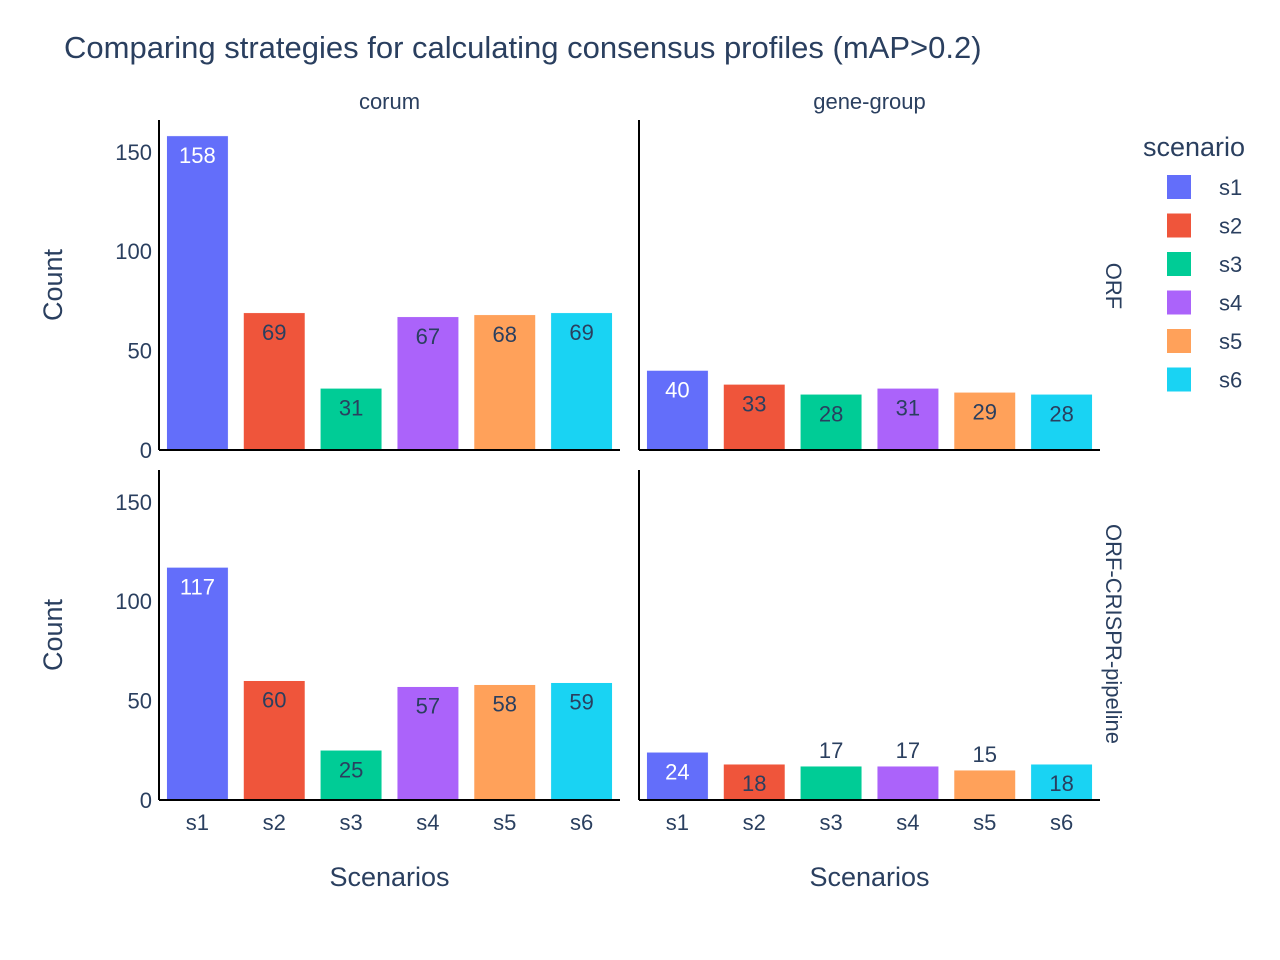 The image size is (1280, 960). Describe the element at coordinates (984, 822) in the screenshot. I see `x-tick-orf-crispr-pipeline-gene-group-s5: s5` at that location.